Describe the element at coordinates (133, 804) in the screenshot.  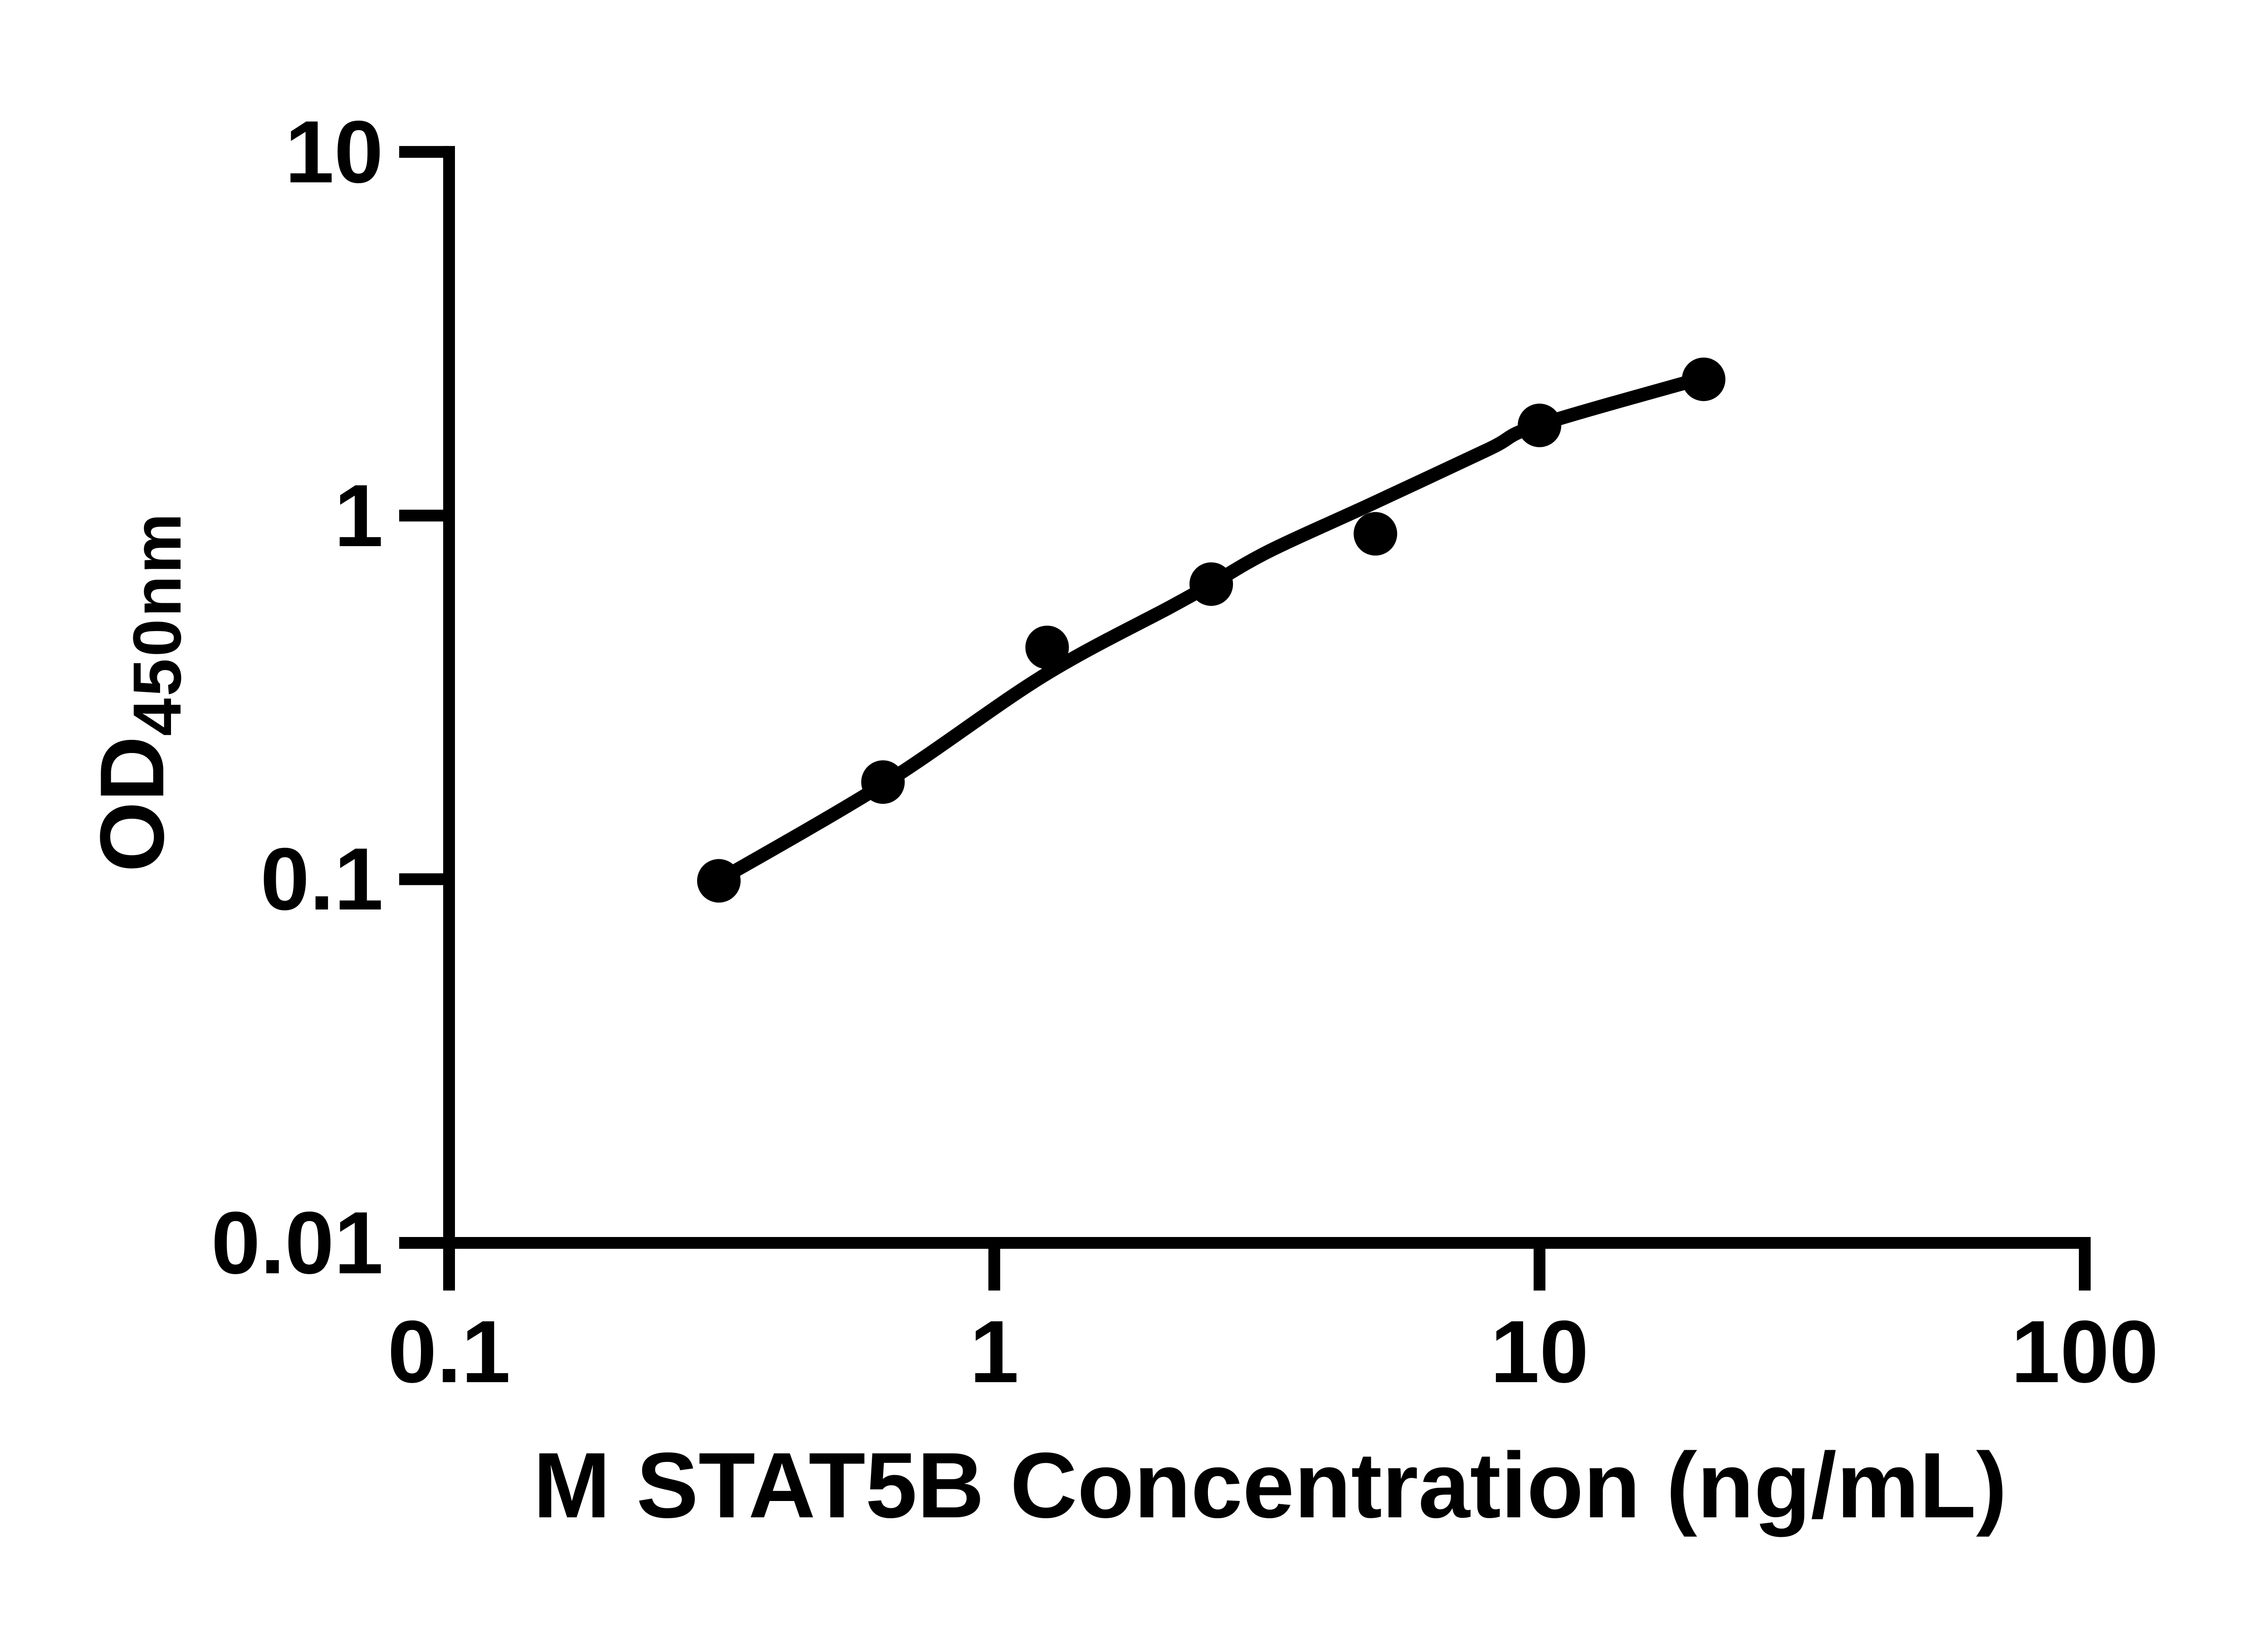
I see `y-axis-title-base: OD` at that location.